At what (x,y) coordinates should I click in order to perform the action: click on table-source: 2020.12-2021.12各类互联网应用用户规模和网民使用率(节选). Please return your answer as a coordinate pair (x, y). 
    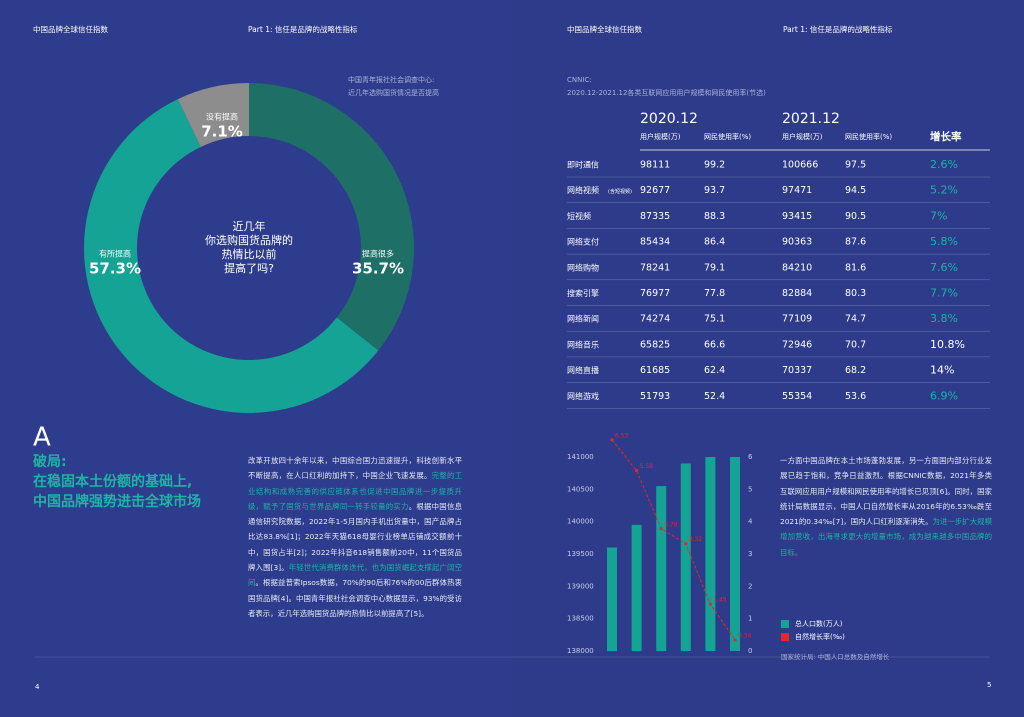
    Looking at the image, I should click on (666, 92).